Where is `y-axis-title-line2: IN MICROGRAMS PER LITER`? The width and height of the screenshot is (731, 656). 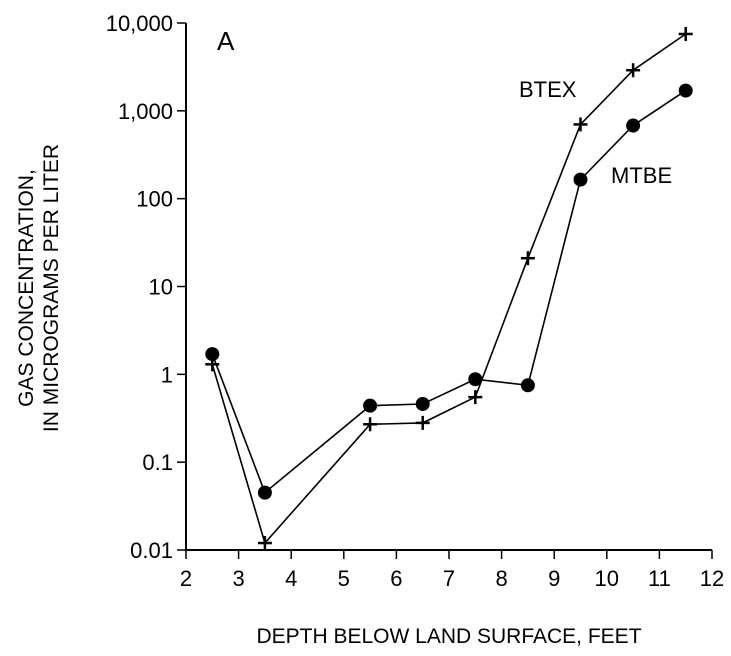
y-axis-title-line2: IN MICROGRAMS PER LITER is located at coordinates (51, 288).